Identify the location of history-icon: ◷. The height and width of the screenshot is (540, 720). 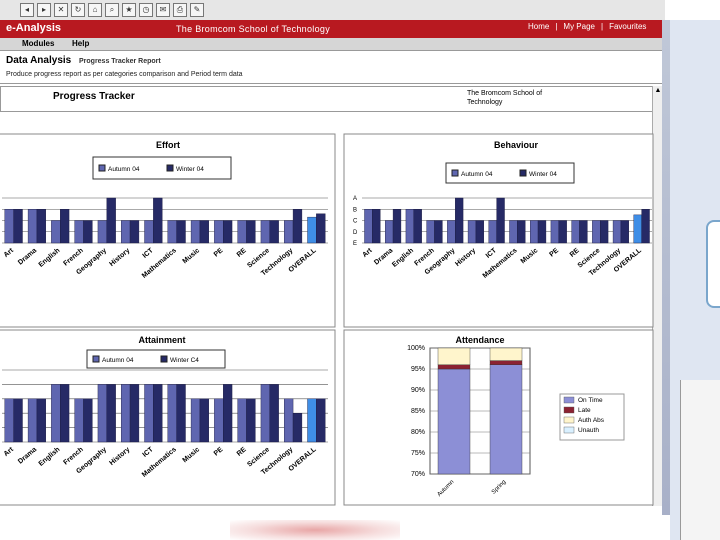
(146, 10).